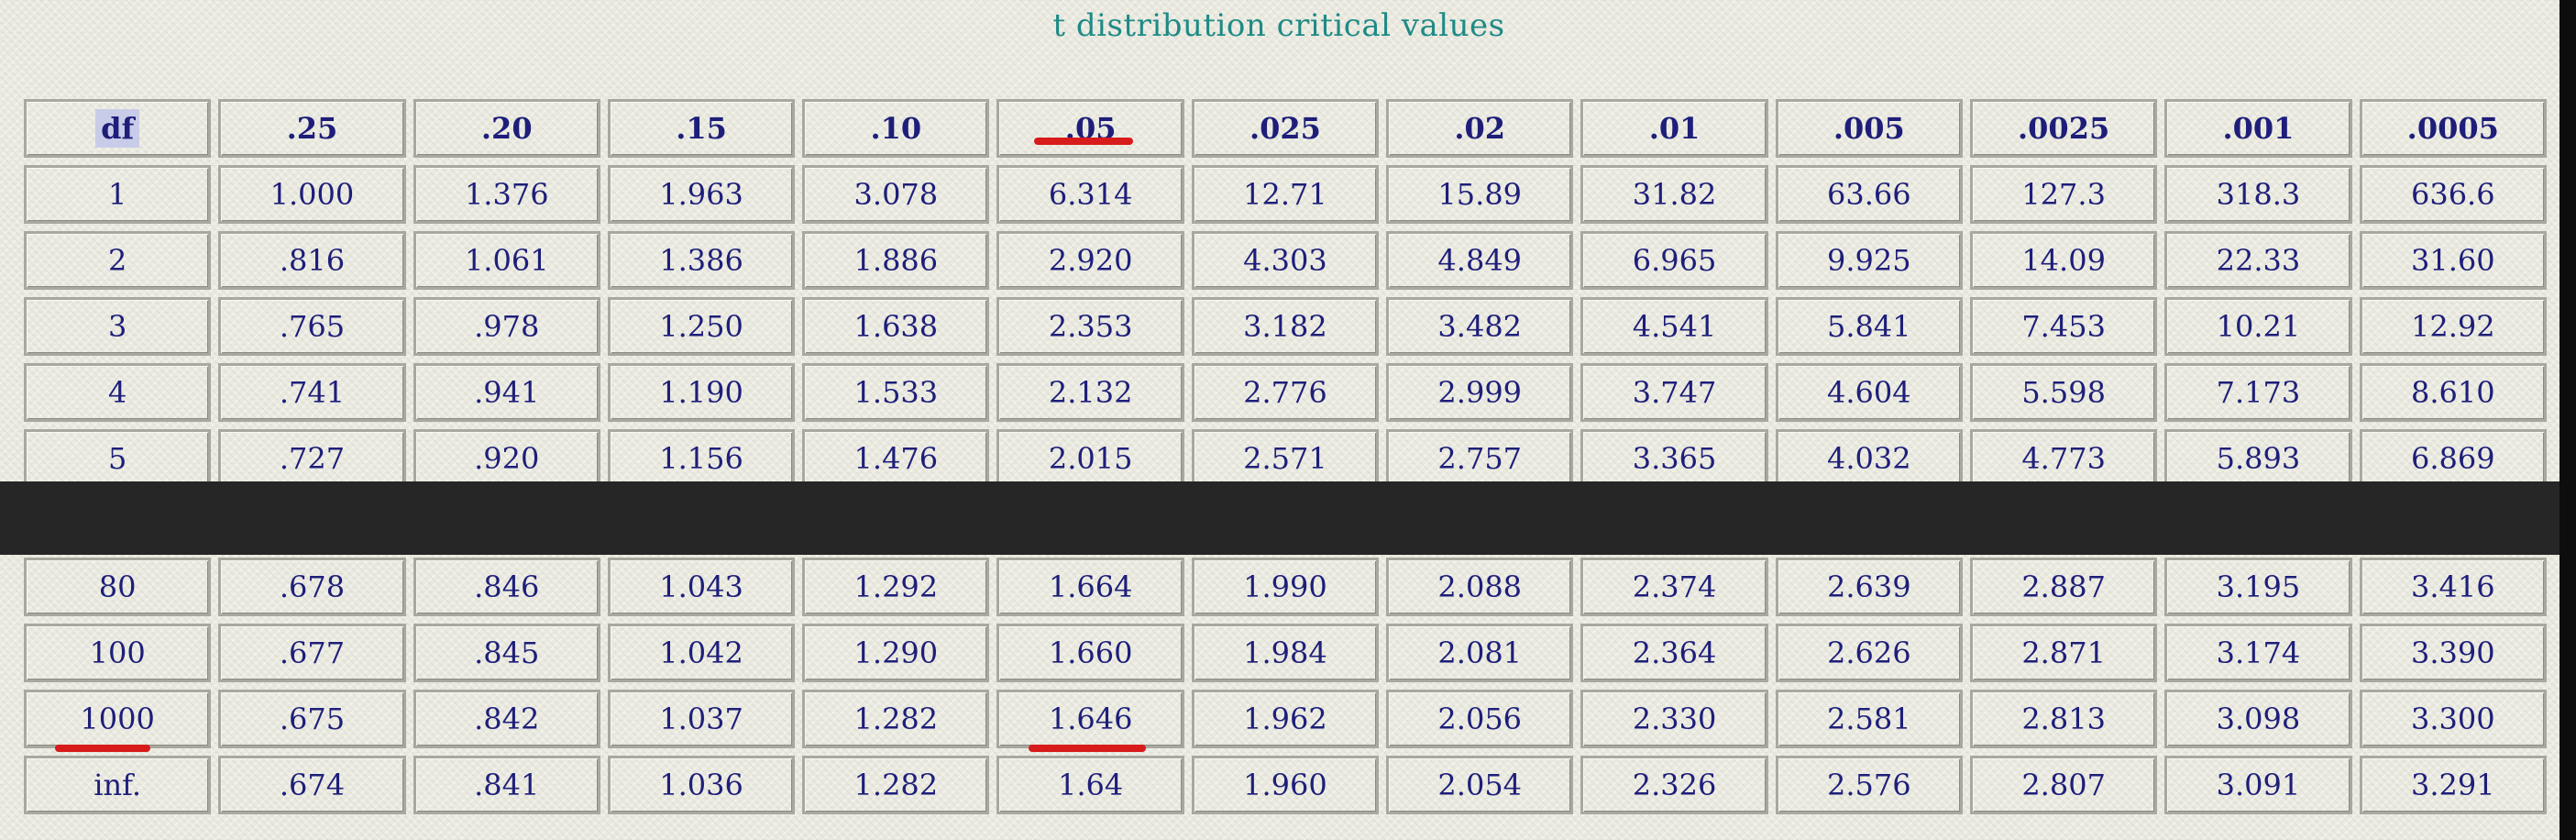 The height and width of the screenshot is (840, 2576). I want to click on value-cell: 1.156, so click(701, 455).